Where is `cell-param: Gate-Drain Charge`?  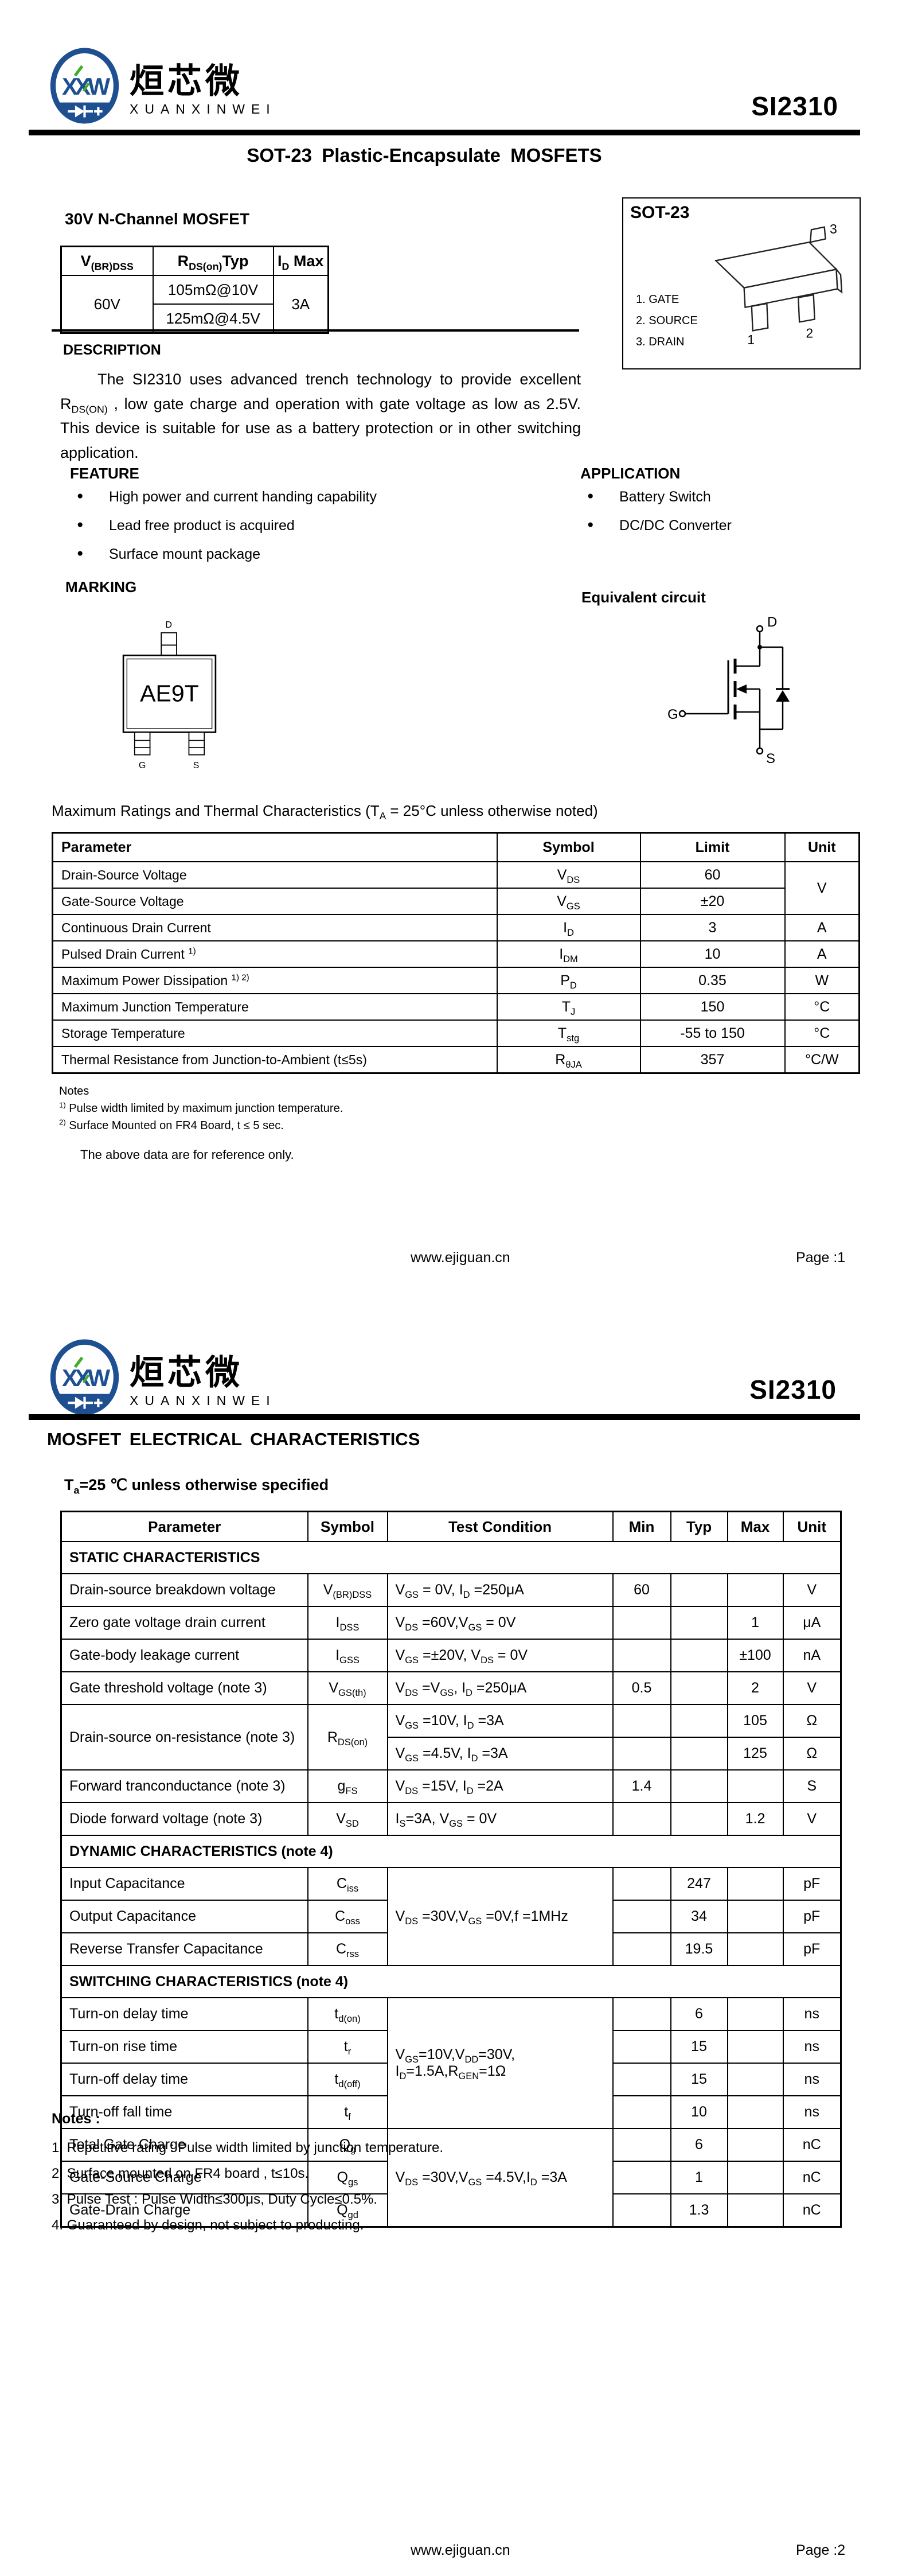
cell-param: Gate-Drain Charge is located at coordinates (184, 2210).